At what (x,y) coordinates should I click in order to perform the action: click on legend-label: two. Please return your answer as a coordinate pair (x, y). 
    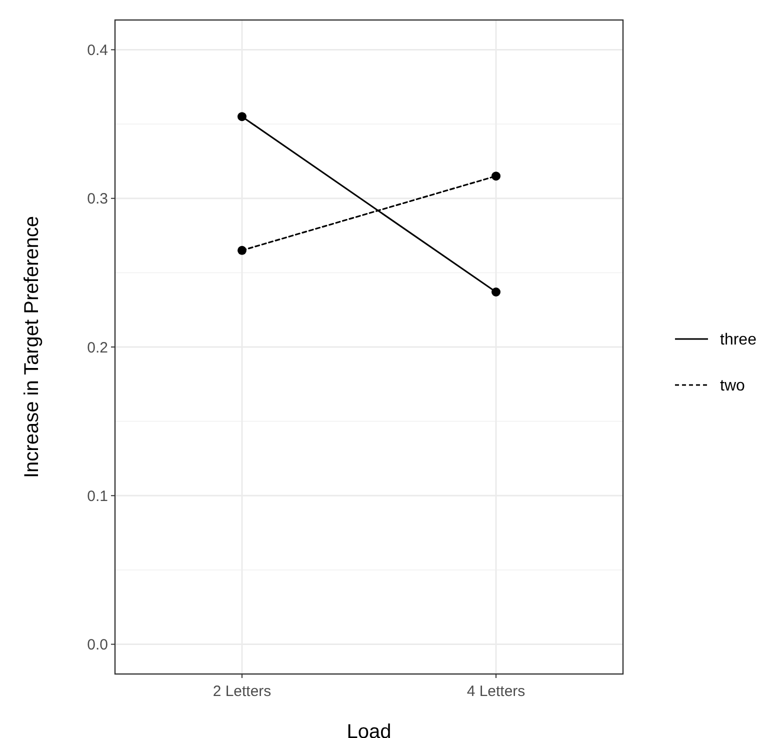
    Looking at the image, I should click on (732, 386).